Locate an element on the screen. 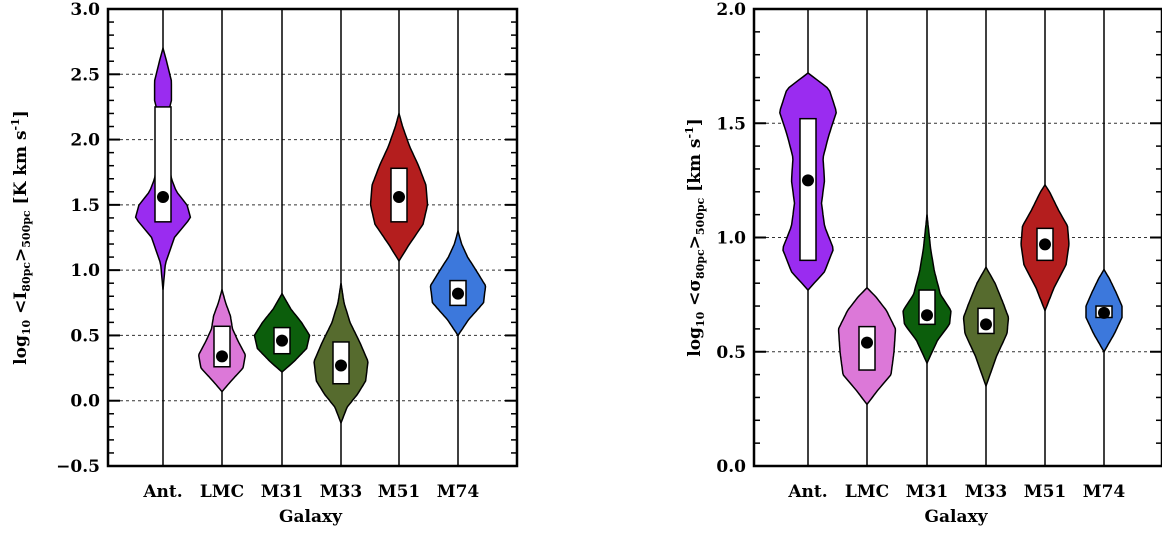  y-axis-title: log10 <σ80pc>500pc [km s-1] is located at coordinates (695, 237).